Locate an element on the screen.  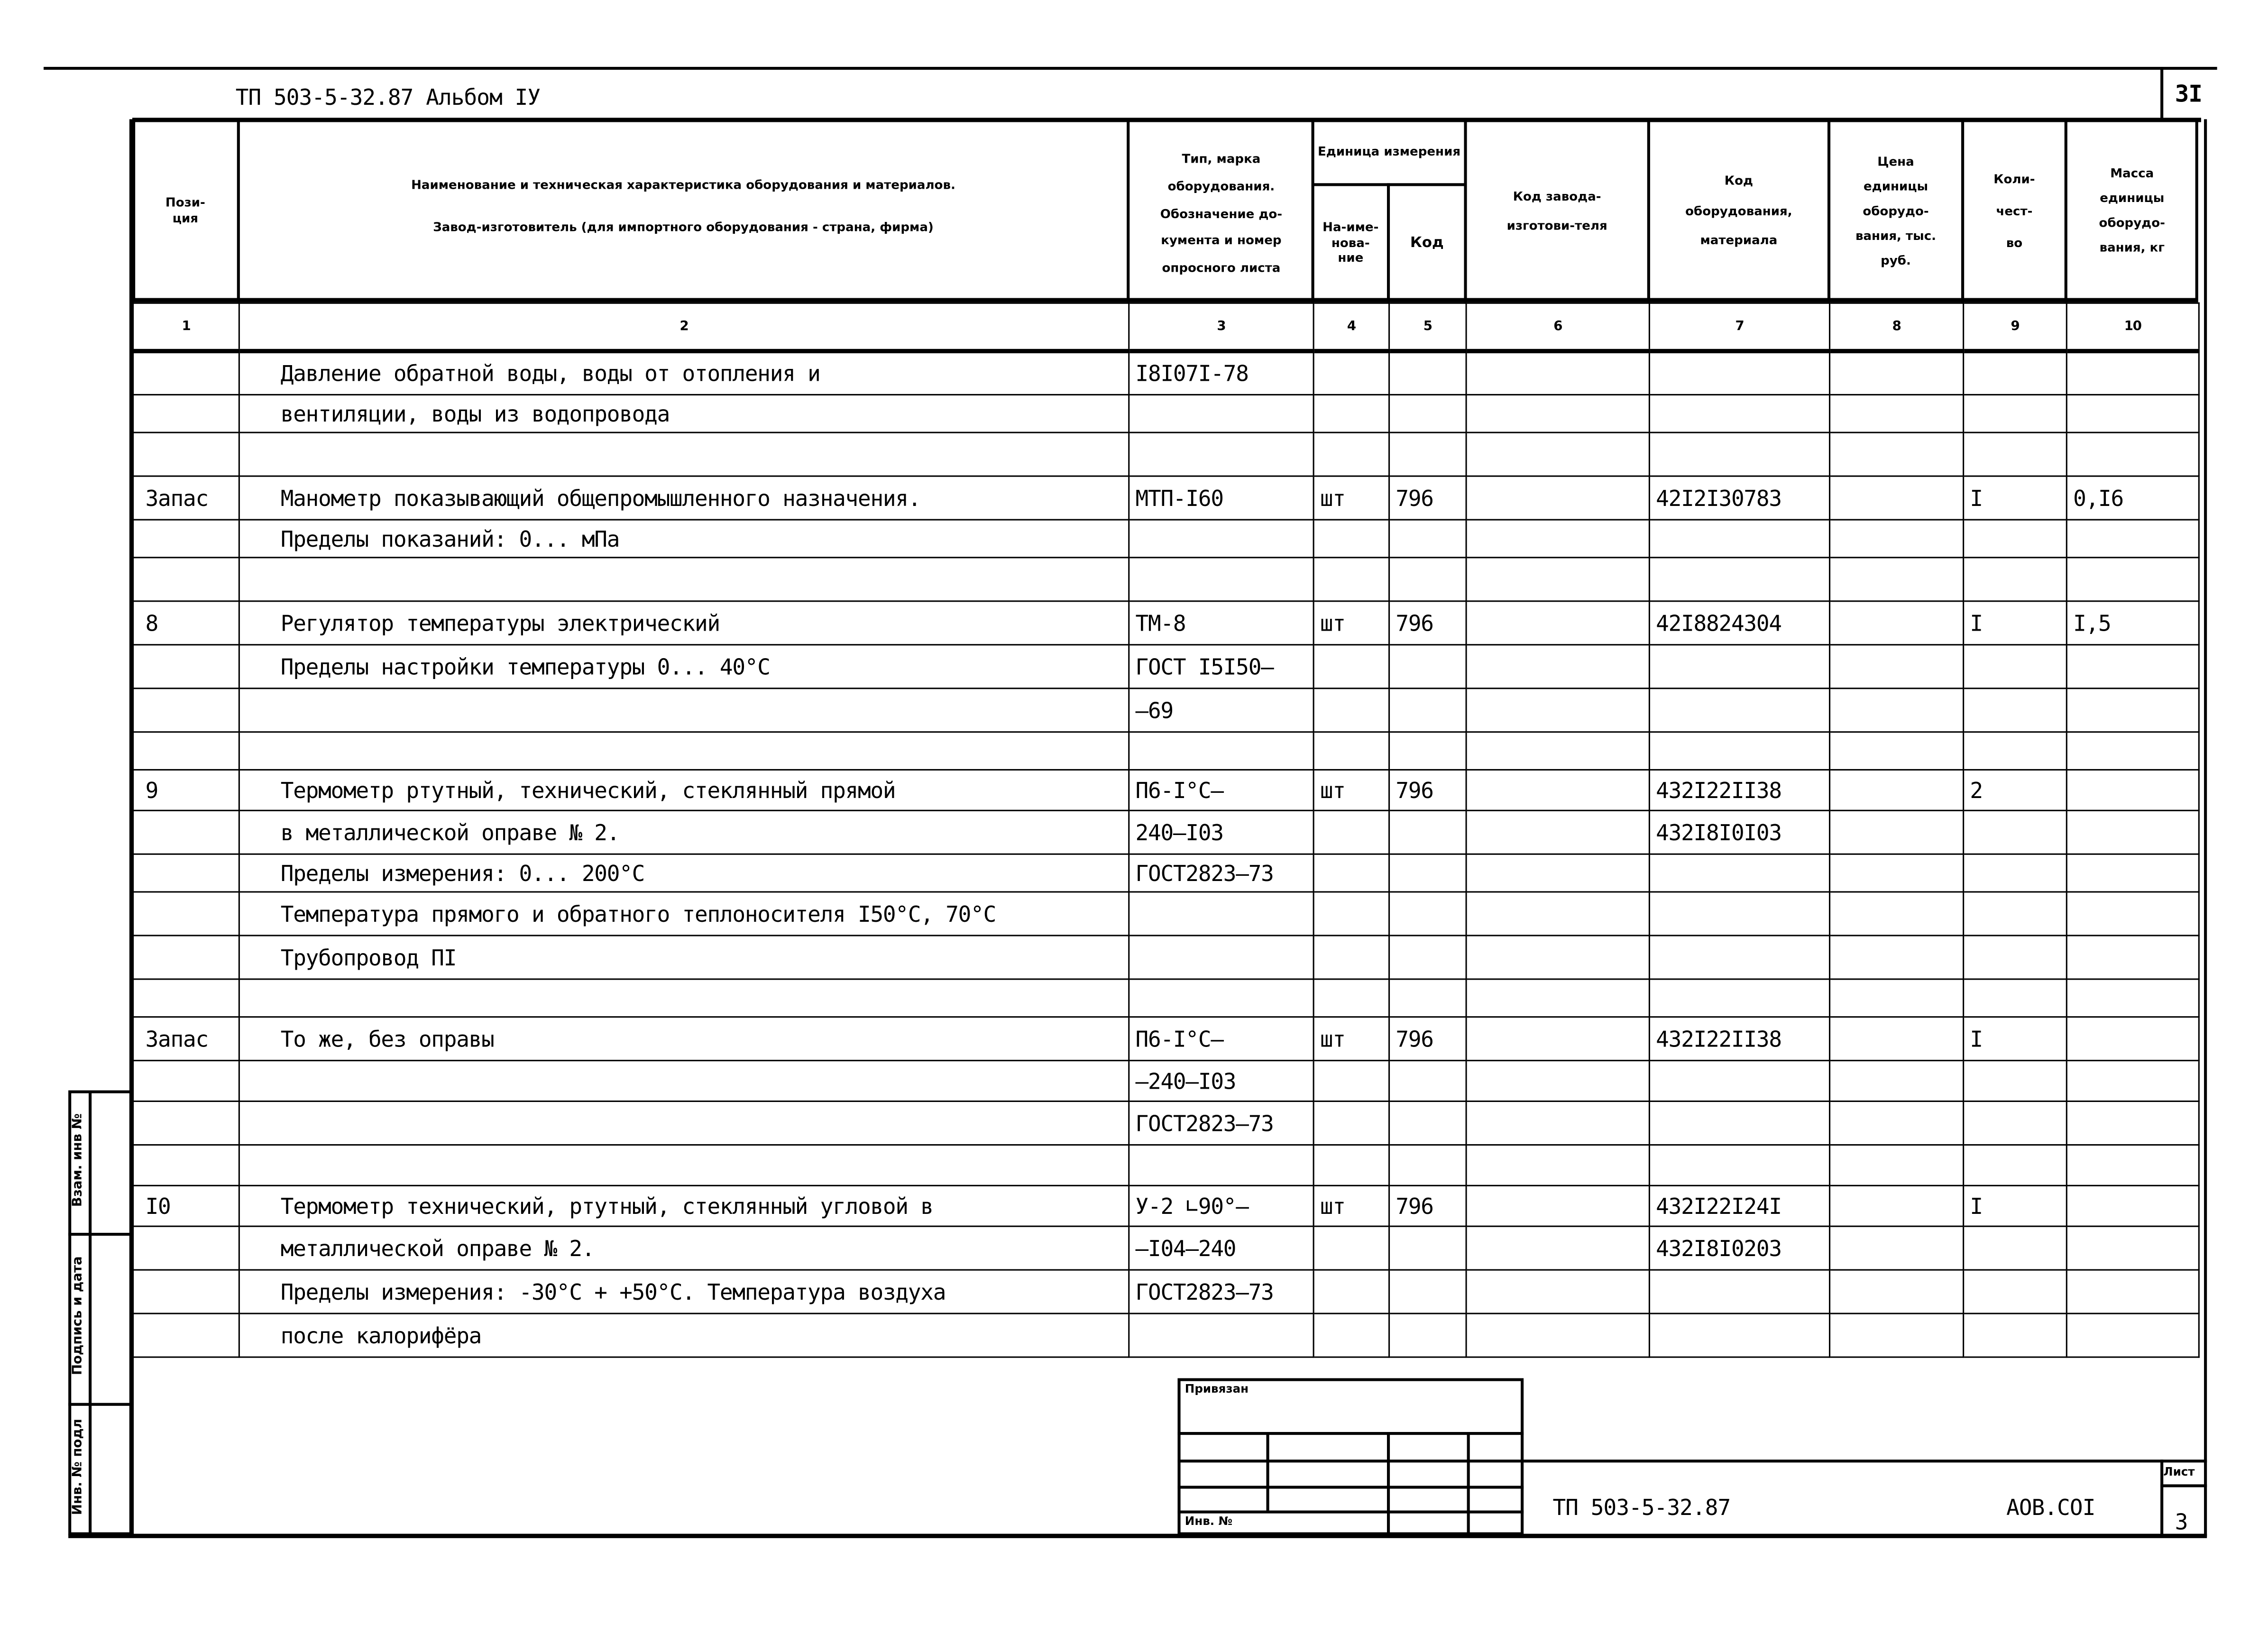
table-row: вентиляции, воды из водопровода is located at coordinates (1166, 413).